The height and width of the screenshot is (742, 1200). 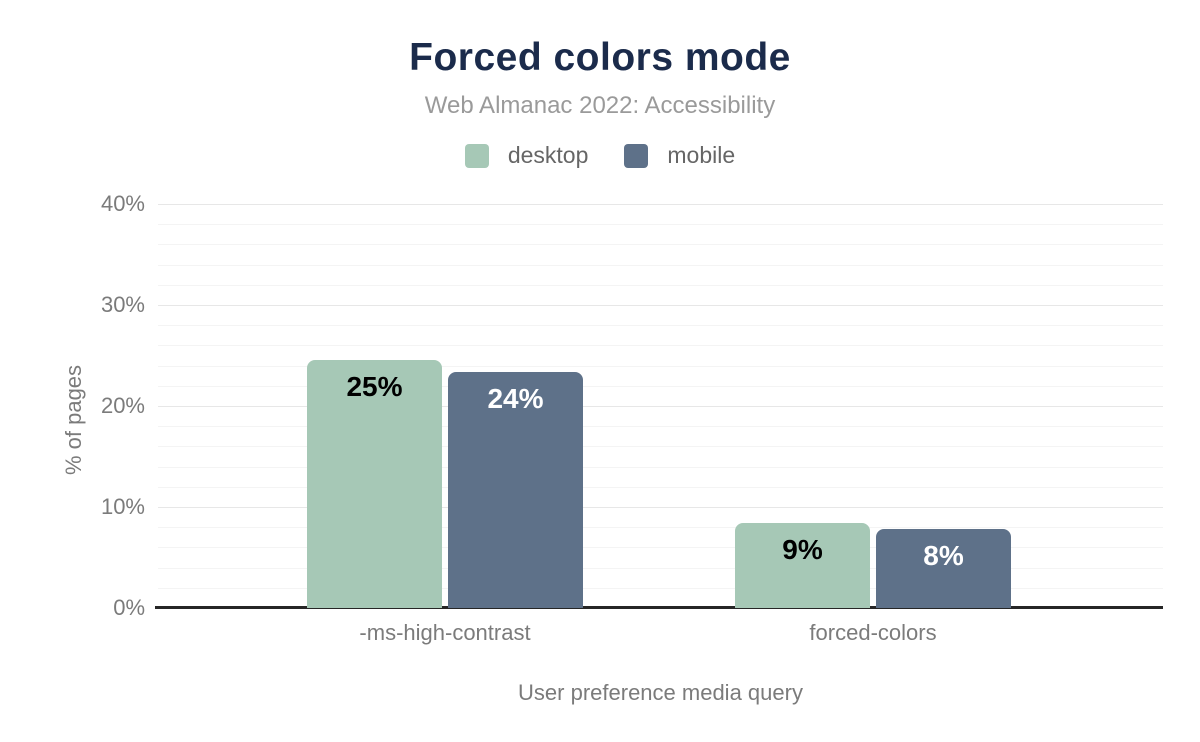 What do you see at coordinates (515, 490) in the screenshot?
I see `bar-mobile--ms-high-contrast: 24%` at bounding box center [515, 490].